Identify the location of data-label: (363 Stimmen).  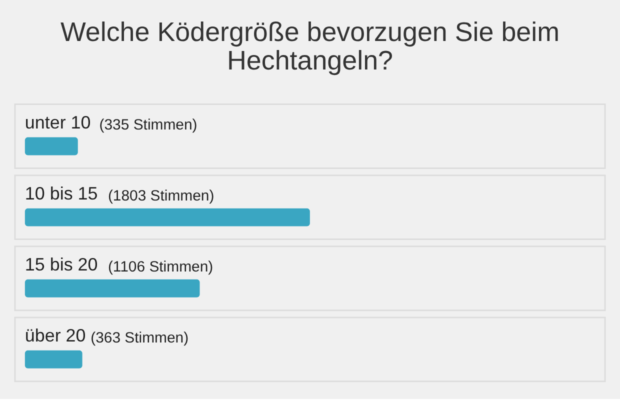
(139, 337).